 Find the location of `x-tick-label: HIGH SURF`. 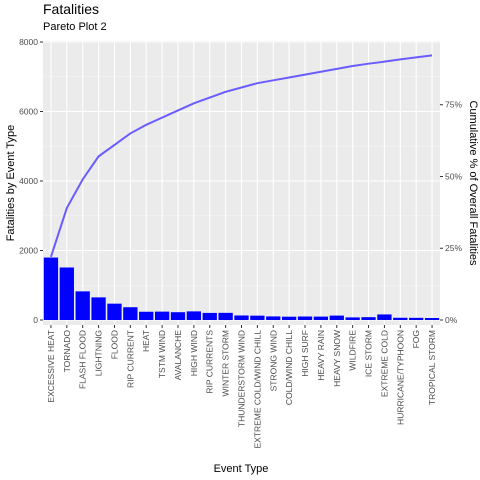

x-tick-label: HIGH SURF is located at coordinates (305, 353).